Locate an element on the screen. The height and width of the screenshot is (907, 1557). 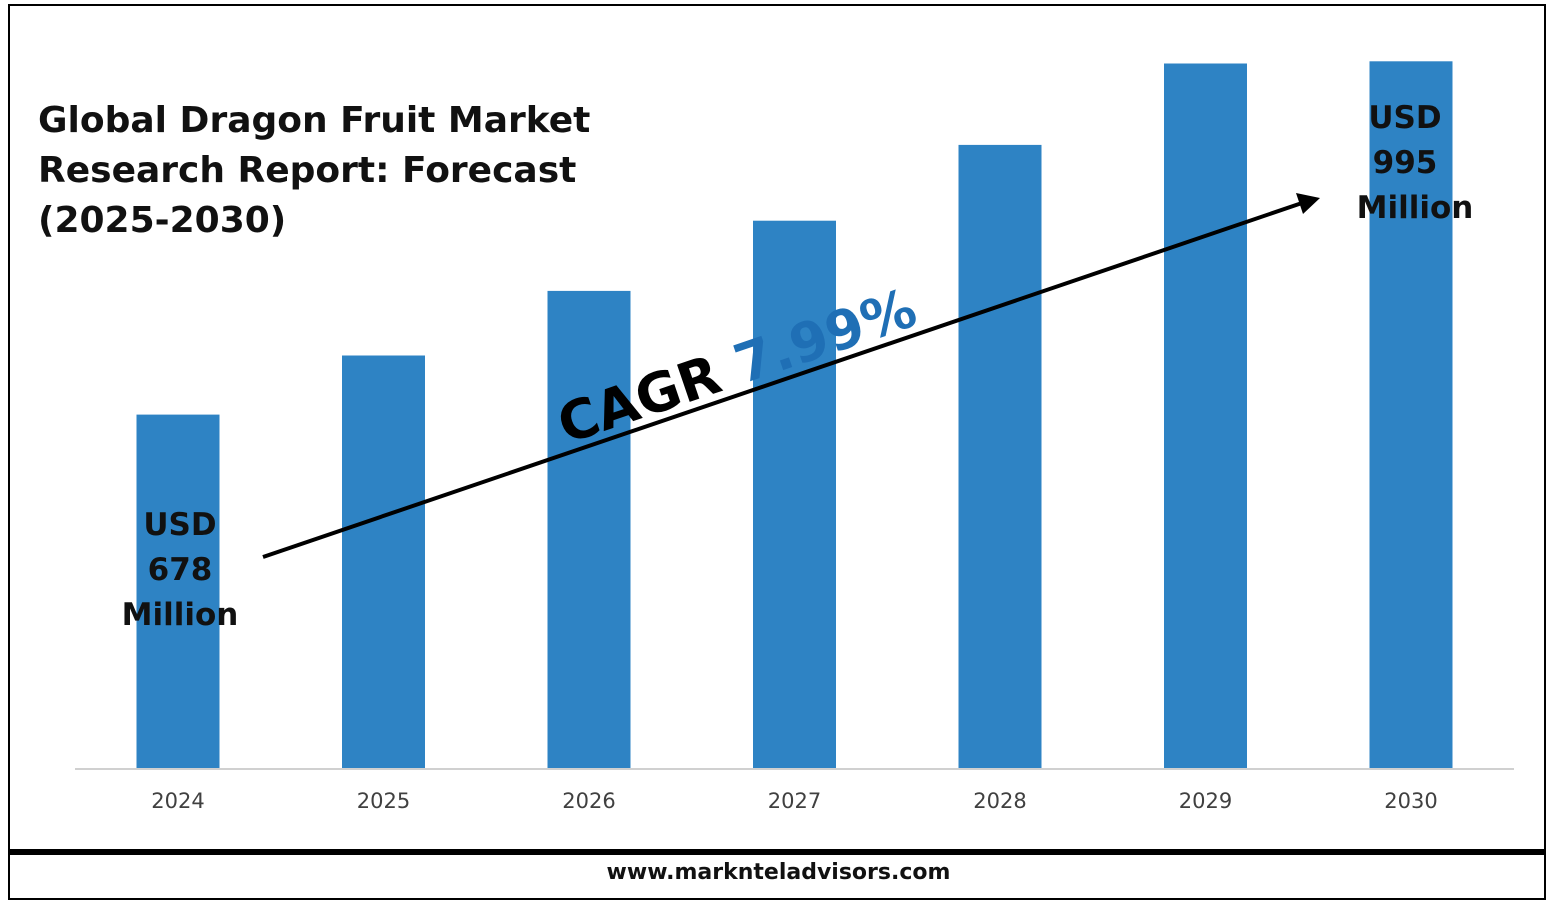
x-tick-2030: 2030 is located at coordinates (1410, 801).